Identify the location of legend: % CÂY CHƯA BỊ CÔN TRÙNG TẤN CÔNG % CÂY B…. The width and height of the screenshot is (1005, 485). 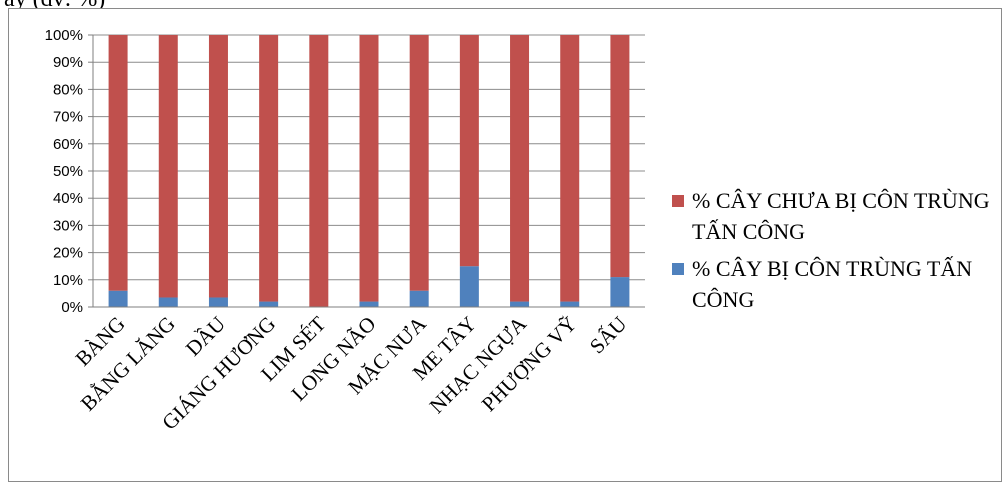
(837, 253).